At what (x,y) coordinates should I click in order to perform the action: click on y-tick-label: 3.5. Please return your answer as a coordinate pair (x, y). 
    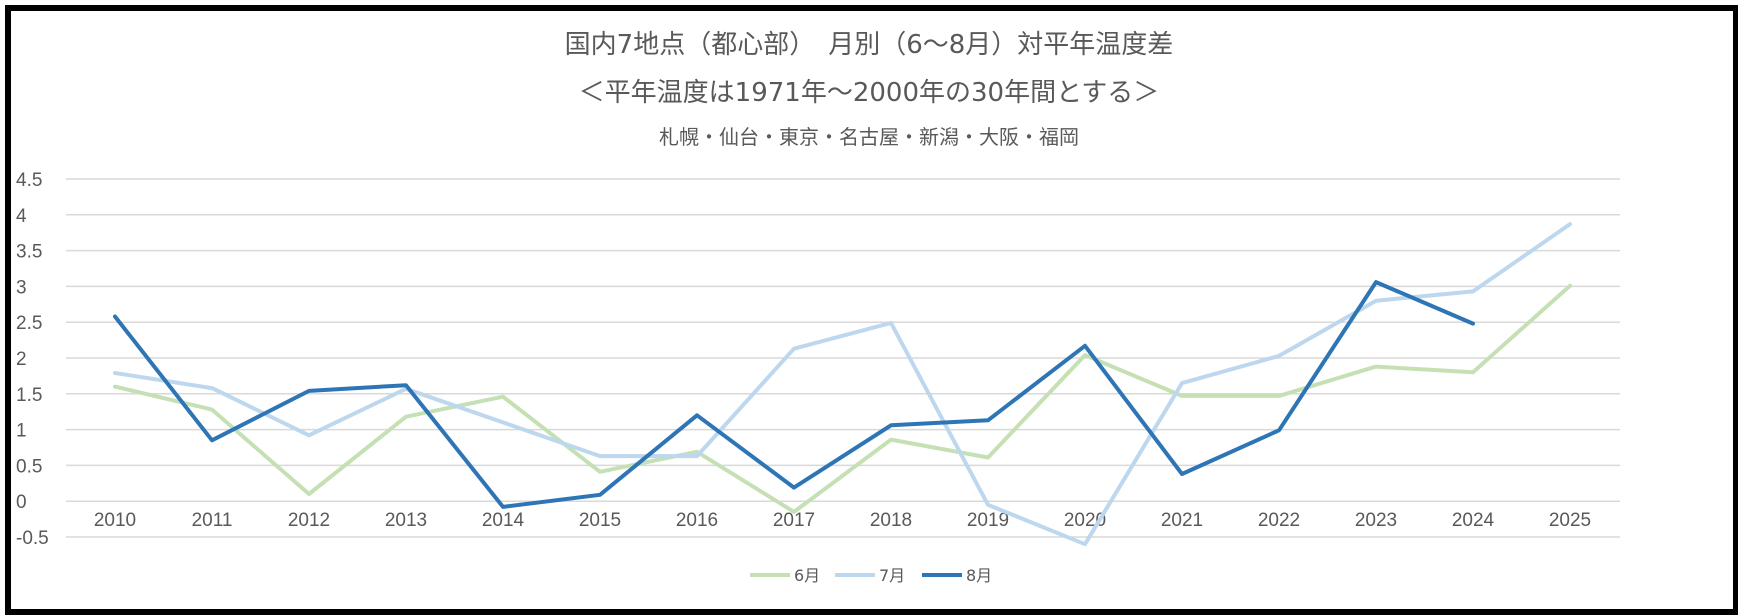
    Looking at the image, I should click on (29, 252).